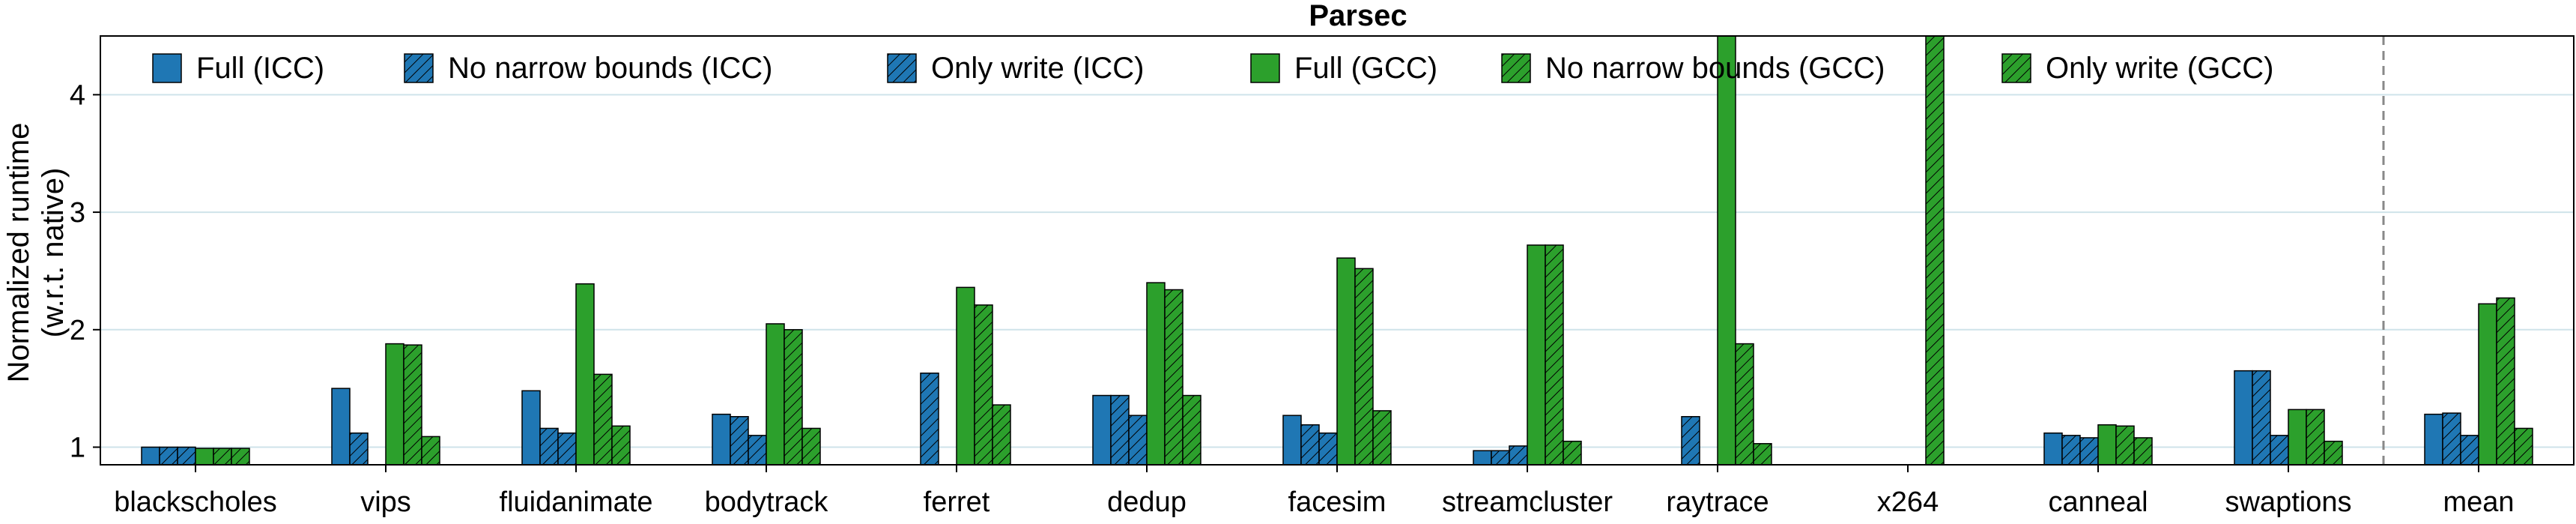 The width and height of the screenshot is (2576, 524). What do you see at coordinates (77, 447) in the screenshot?
I see `y-tick-label: 1` at bounding box center [77, 447].